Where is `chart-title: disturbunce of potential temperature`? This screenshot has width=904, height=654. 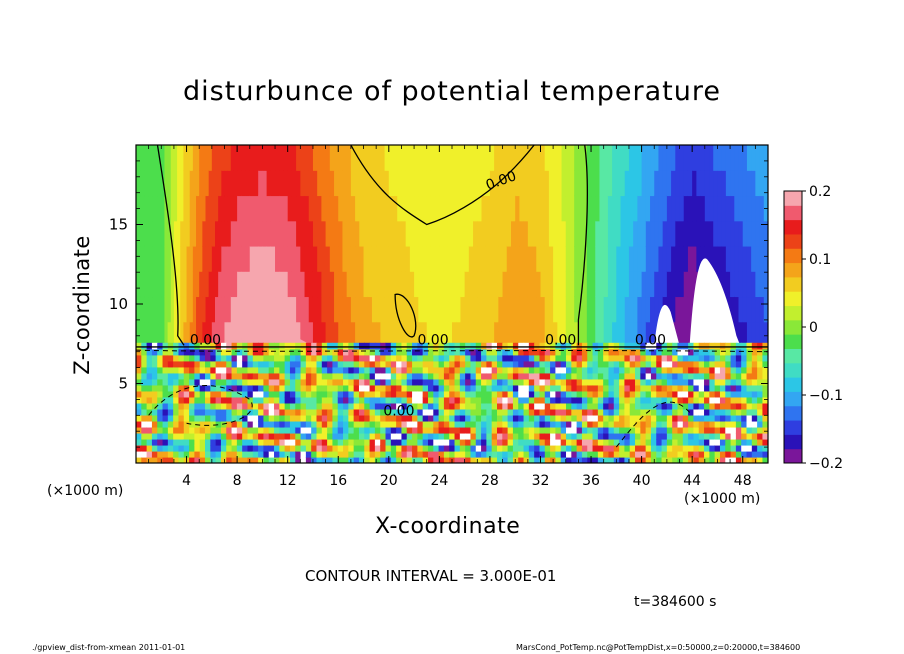
chart-title: disturbunce of potential temperature is located at coordinates (452, 91).